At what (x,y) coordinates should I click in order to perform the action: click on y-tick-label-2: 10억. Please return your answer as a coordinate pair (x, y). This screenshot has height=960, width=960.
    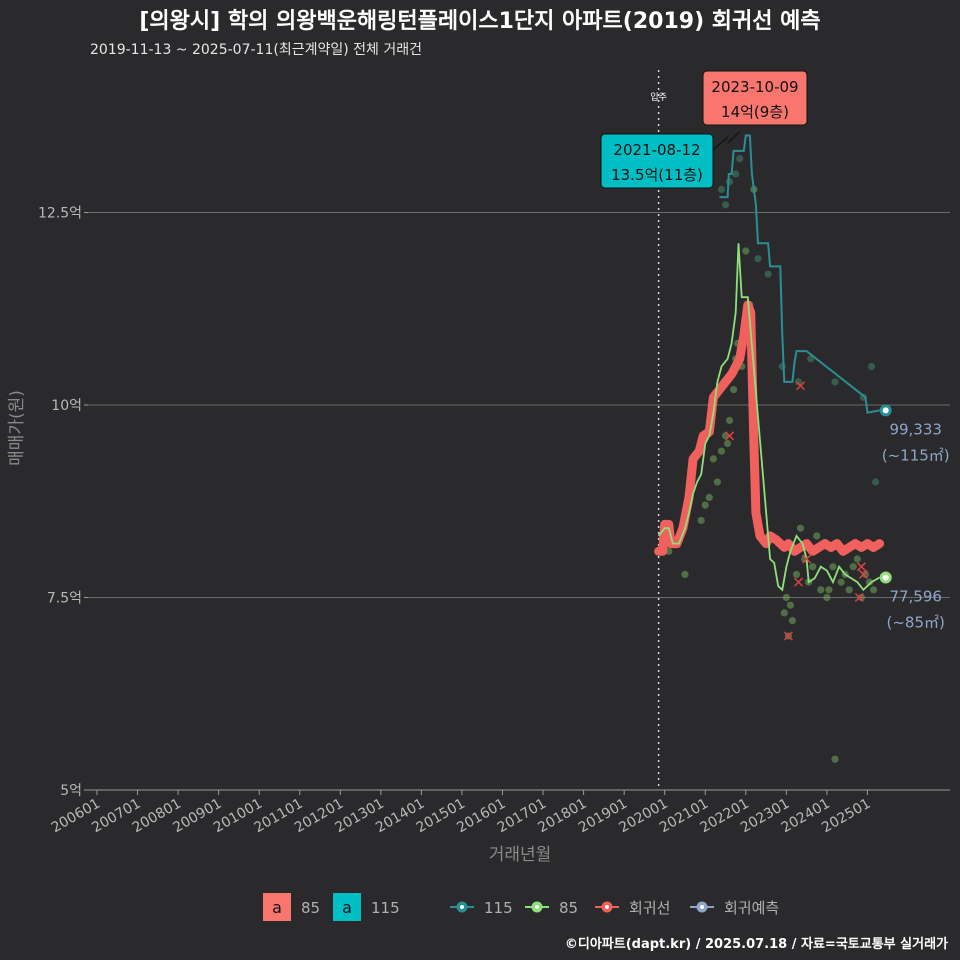
    Looking at the image, I should click on (66, 406).